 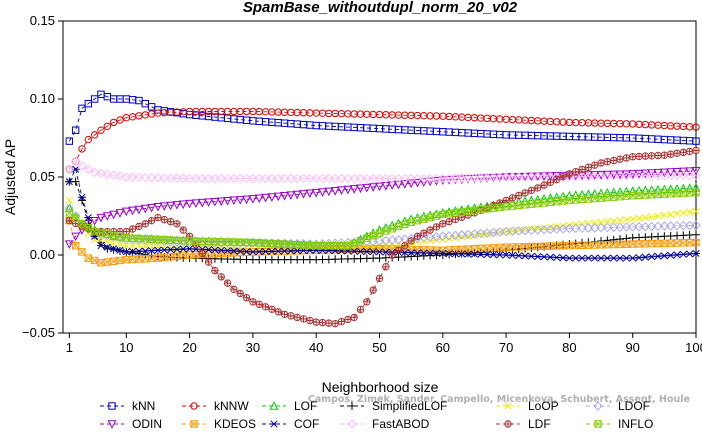 What do you see at coordinates (306, 424) in the screenshot?
I see `legend-label: COF` at bounding box center [306, 424].